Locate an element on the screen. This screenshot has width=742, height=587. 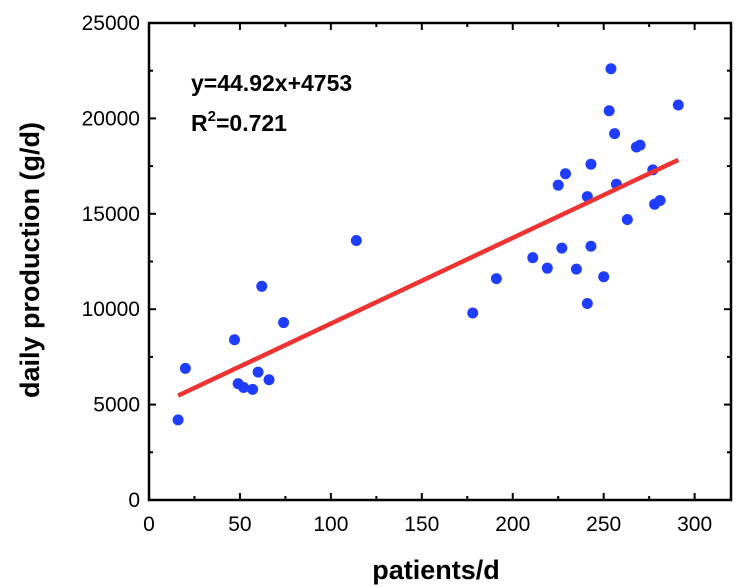
y-tick-label: 10000 is located at coordinates (111, 309).